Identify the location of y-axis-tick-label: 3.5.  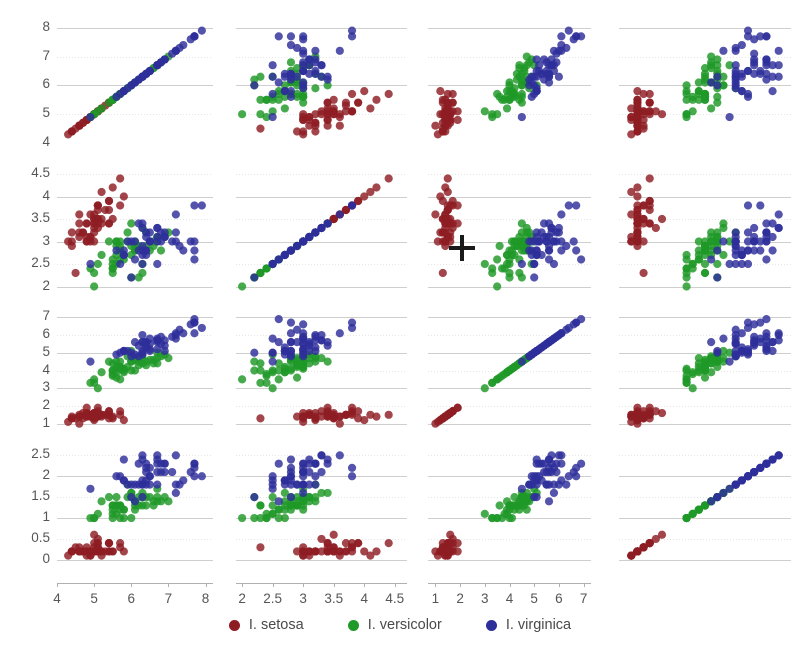
(40, 217).